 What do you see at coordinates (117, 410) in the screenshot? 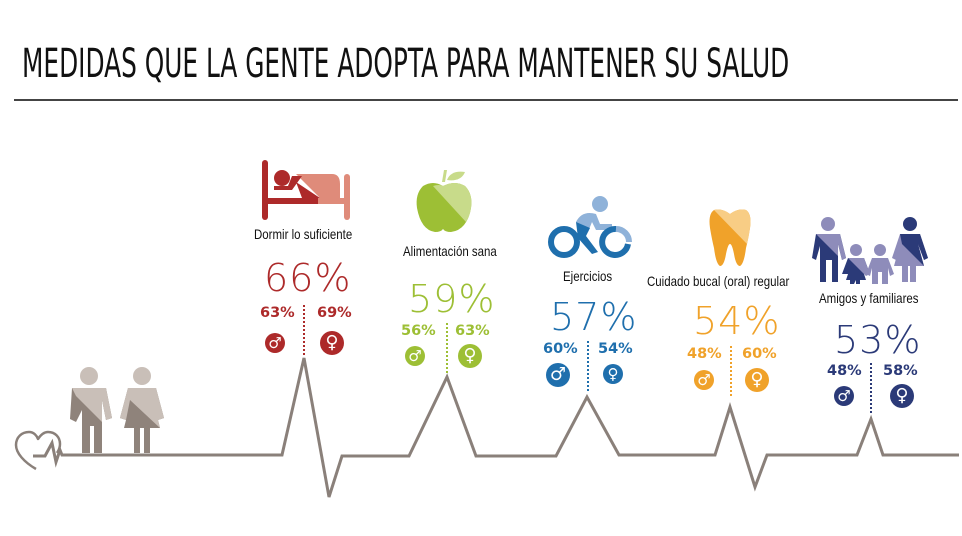
I see `man-woman-icon` at bounding box center [117, 410].